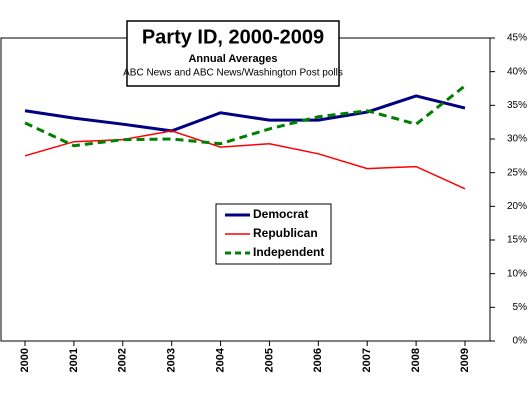 The width and height of the screenshot is (531, 411). Describe the element at coordinates (280, 214) in the screenshot. I see `legend-label: Democrat` at that location.